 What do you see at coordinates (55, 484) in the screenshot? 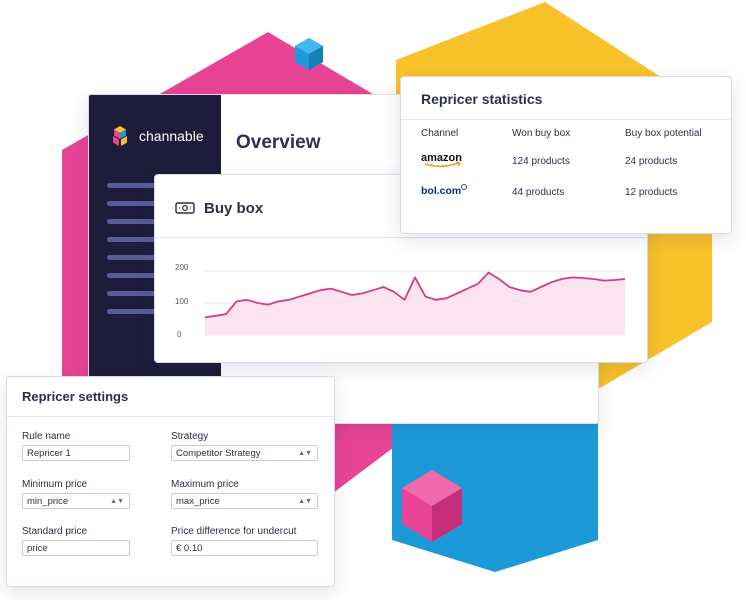
I see `min-price-label: Minimum price` at bounding box center [55, 484].